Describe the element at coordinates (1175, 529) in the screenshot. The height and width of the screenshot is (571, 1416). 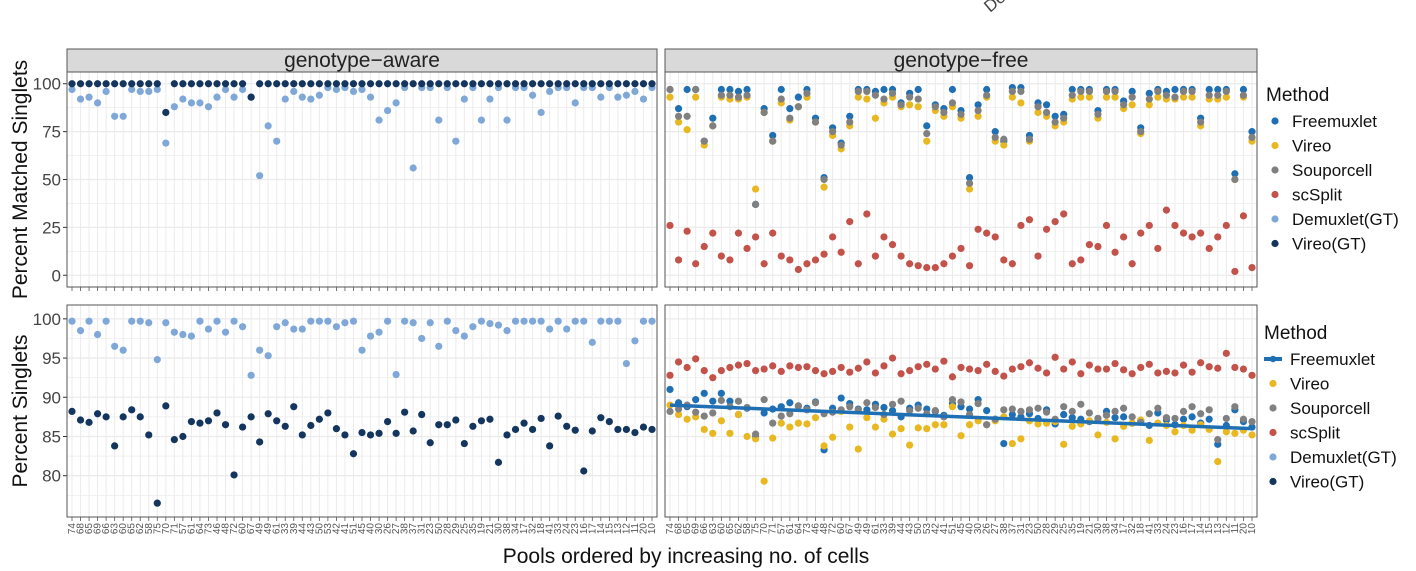
I see `x-tick-label: 23` at that location.